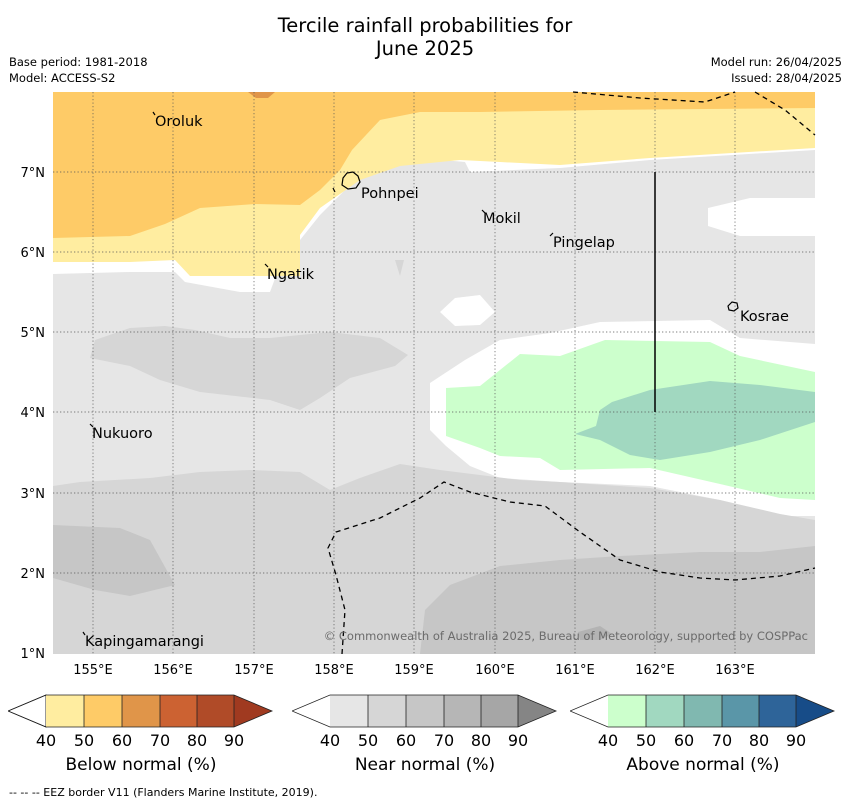  What do you see at coordinates (154, 113) in the screenshot?
I see `oroluk-atoll` at bounding box center [154, 113].